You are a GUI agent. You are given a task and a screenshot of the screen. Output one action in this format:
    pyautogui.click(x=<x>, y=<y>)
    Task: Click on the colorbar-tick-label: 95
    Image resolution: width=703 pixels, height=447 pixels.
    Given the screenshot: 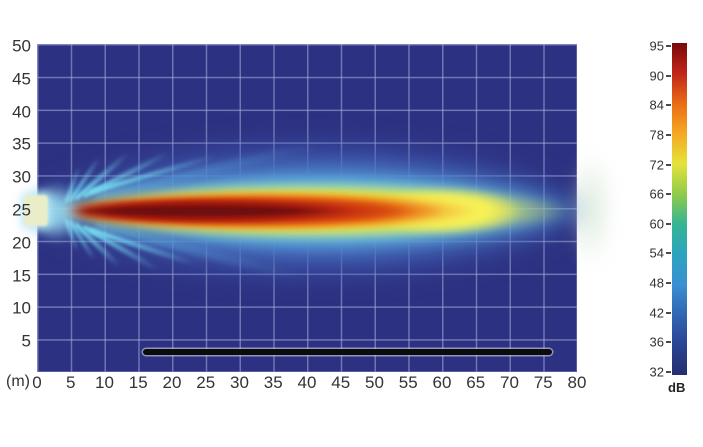 What is the action you would take?
    pyautogui.click(x=656, y=46)
    